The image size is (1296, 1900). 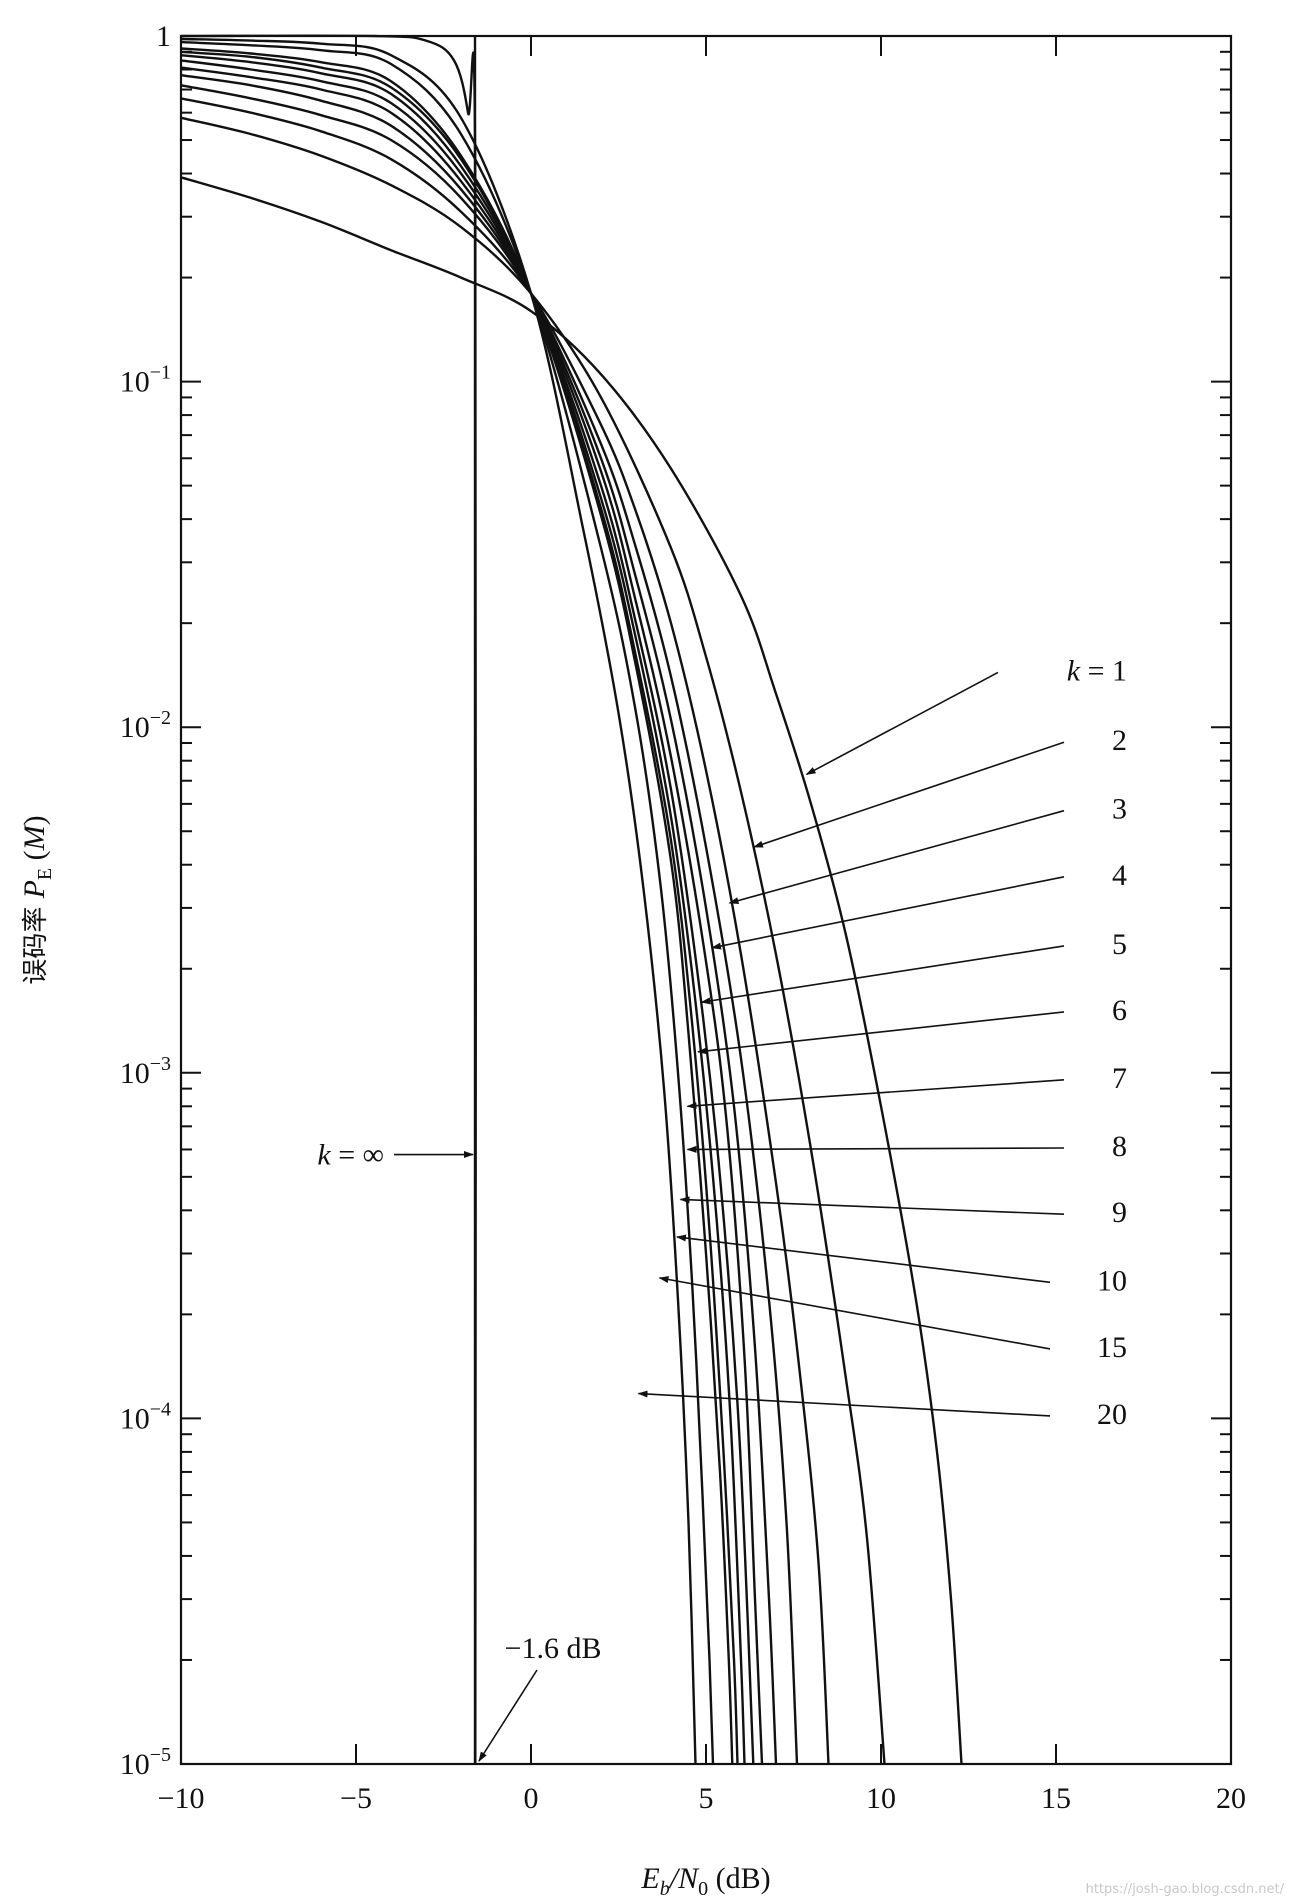 What do you see at coordinates (665, 1889) in the screenshot?
I see `x-label-sub-b: b` at bounding box center [665, 1889].